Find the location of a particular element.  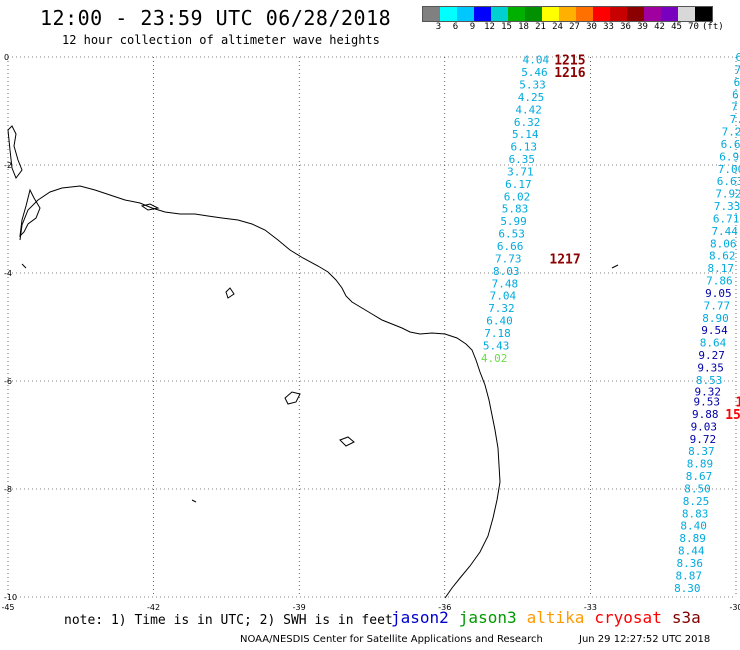

wave-height-value: 8.50 is located at coordinates (697, 488).